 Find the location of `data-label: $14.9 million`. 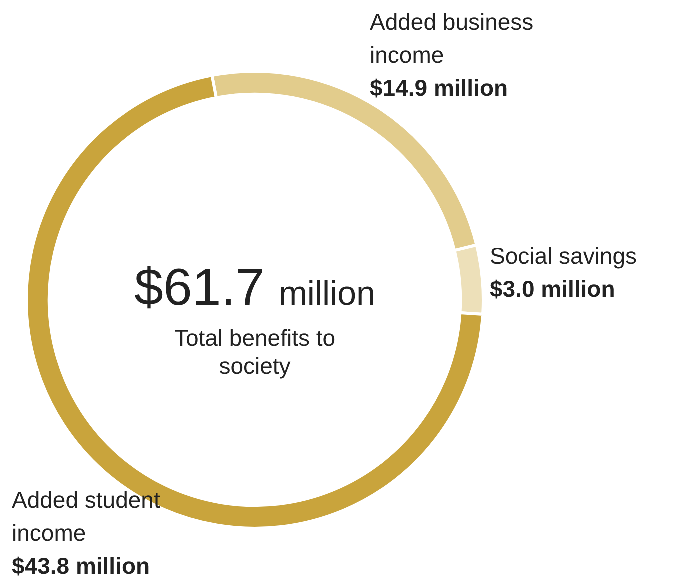

data-label: $14.9 million is located at coordinates (440, 88).